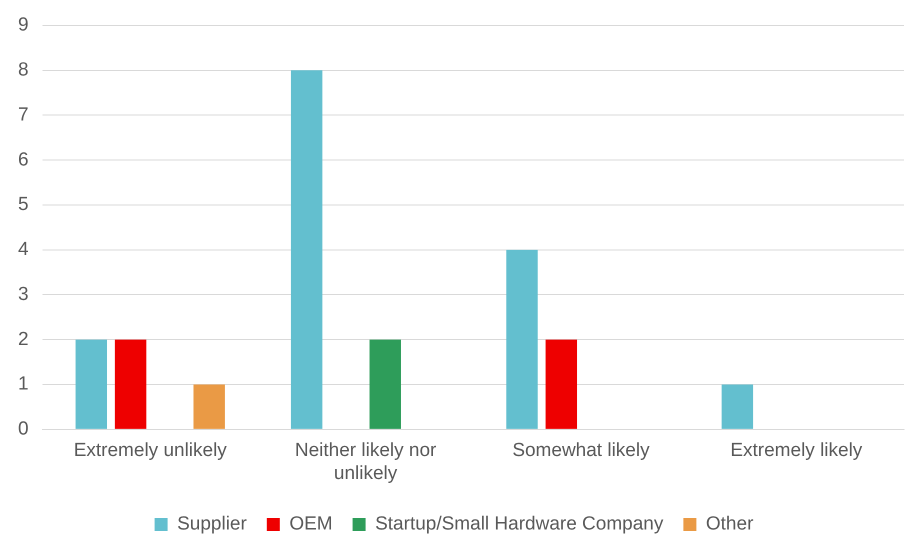 This screenshot has height=548, width=912. What do you see at coordinates (796, 451) in the screenshot?
I see `x-tick-label: Extremely likely` at bounding box center [796, 451].